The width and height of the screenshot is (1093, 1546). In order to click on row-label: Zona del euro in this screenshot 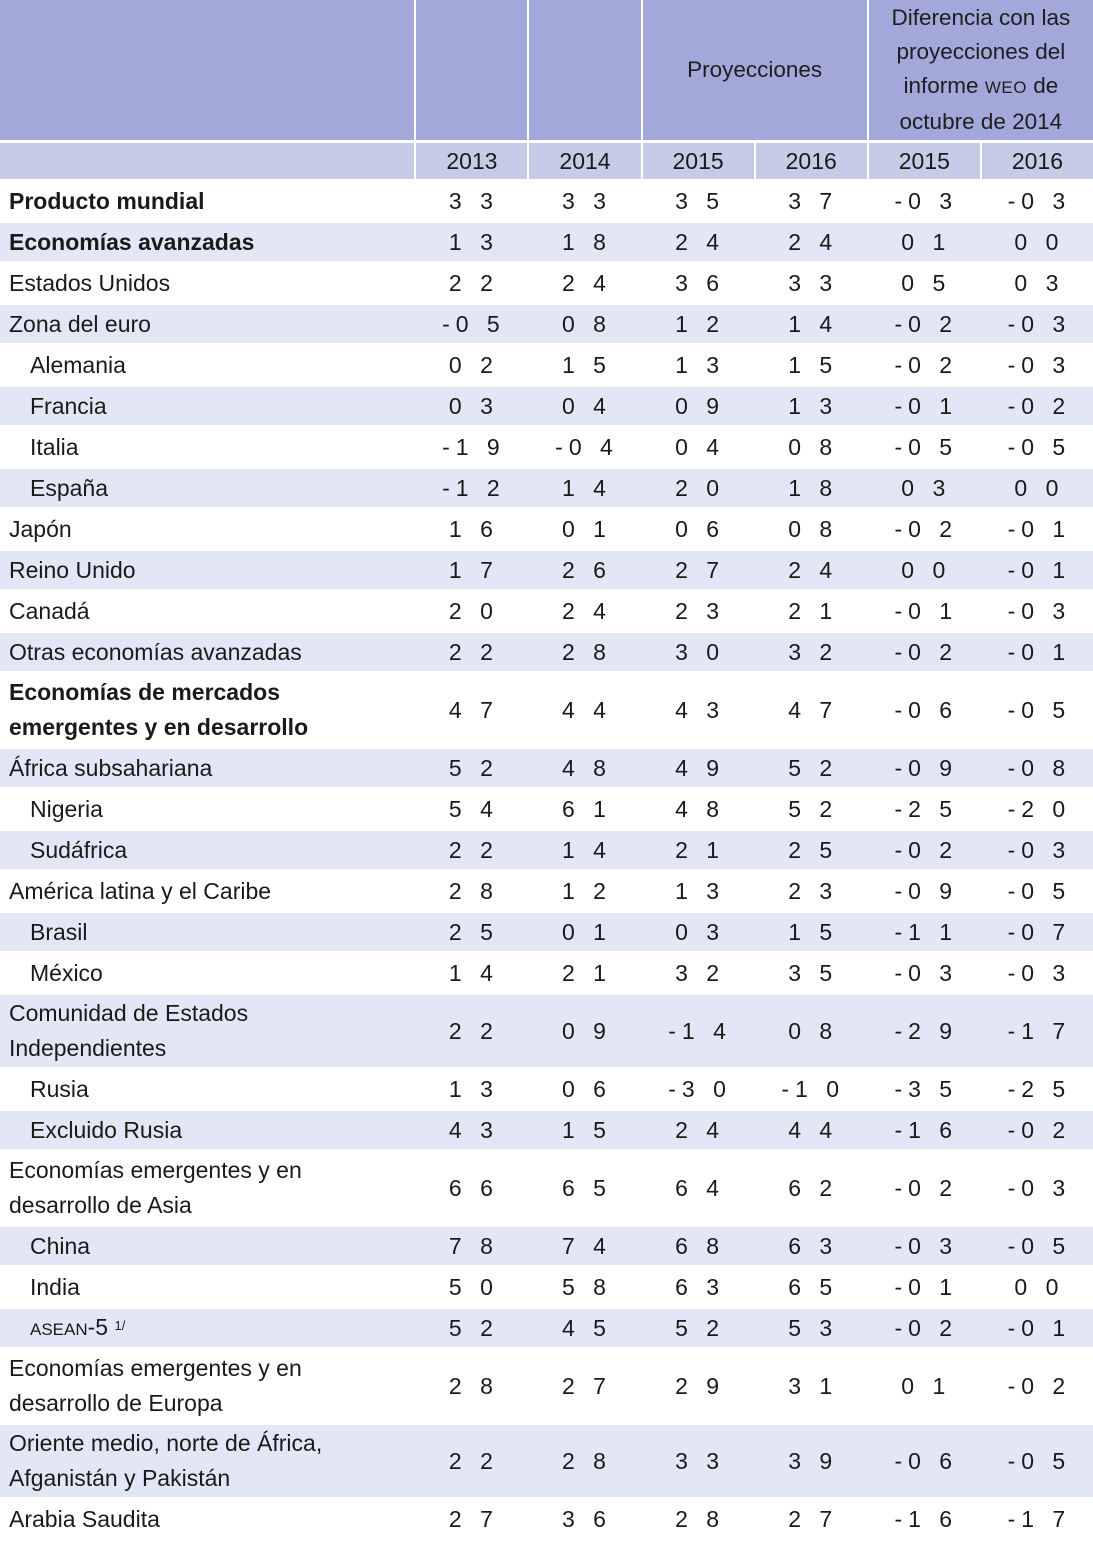, I will do `click(207, 325)`.